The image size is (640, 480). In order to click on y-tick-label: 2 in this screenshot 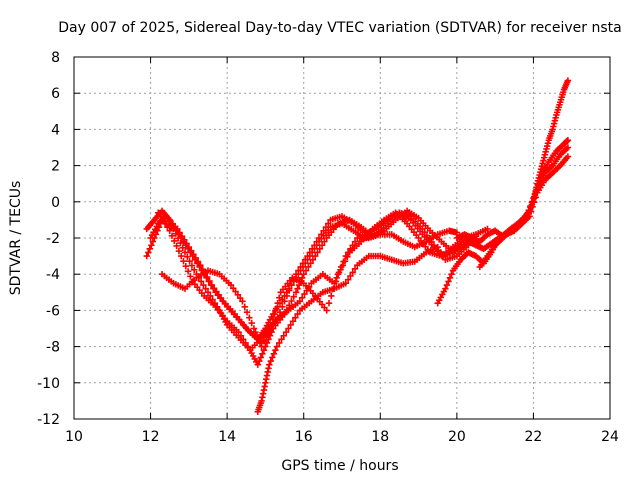, I will do `click(55, 167)`.